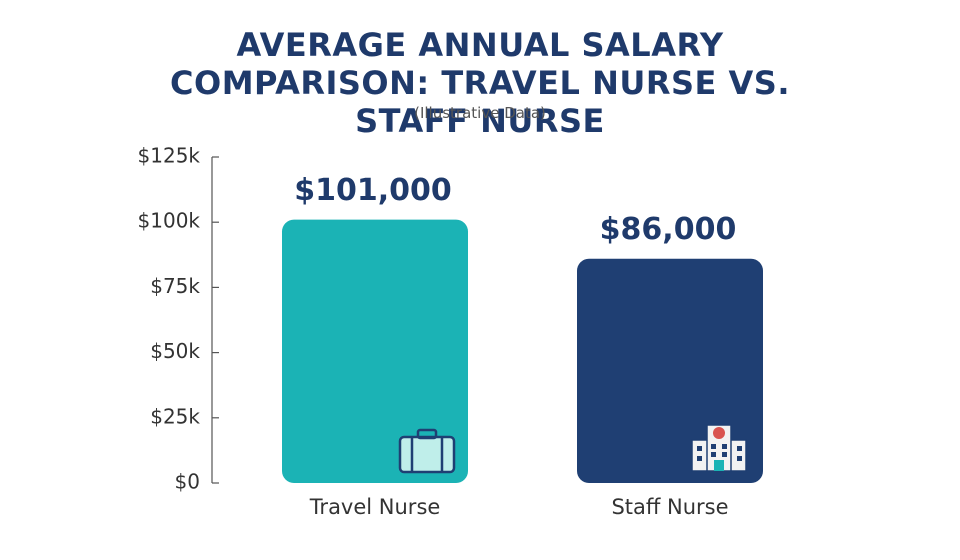  I want to click on x-tick-label: Travel Nurse, so click(375, 507).